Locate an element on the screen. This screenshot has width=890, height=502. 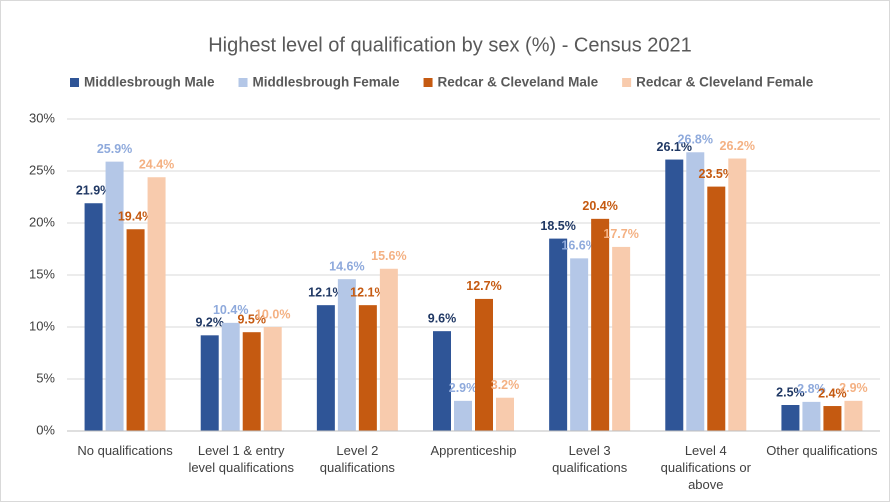
data-label: 2.5% is located at coordinates (790, 392).